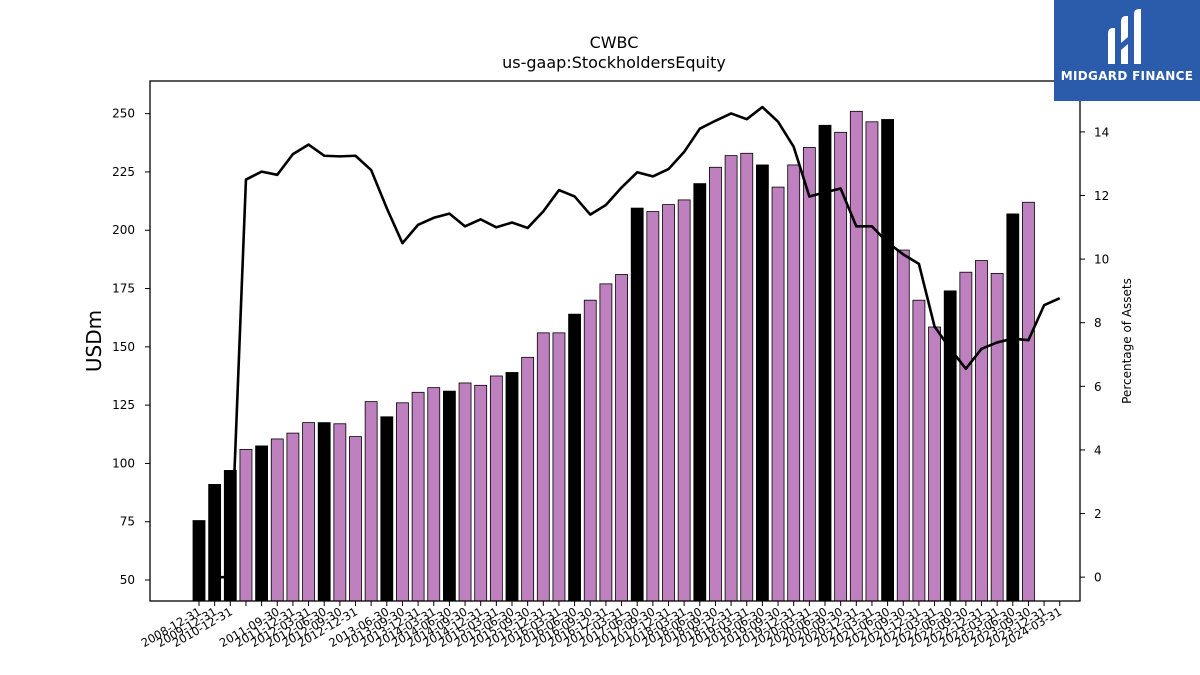  Describe the element at coordinates (1124, 36) in the screenshot. I see `midgard-logo-icon` at that location.